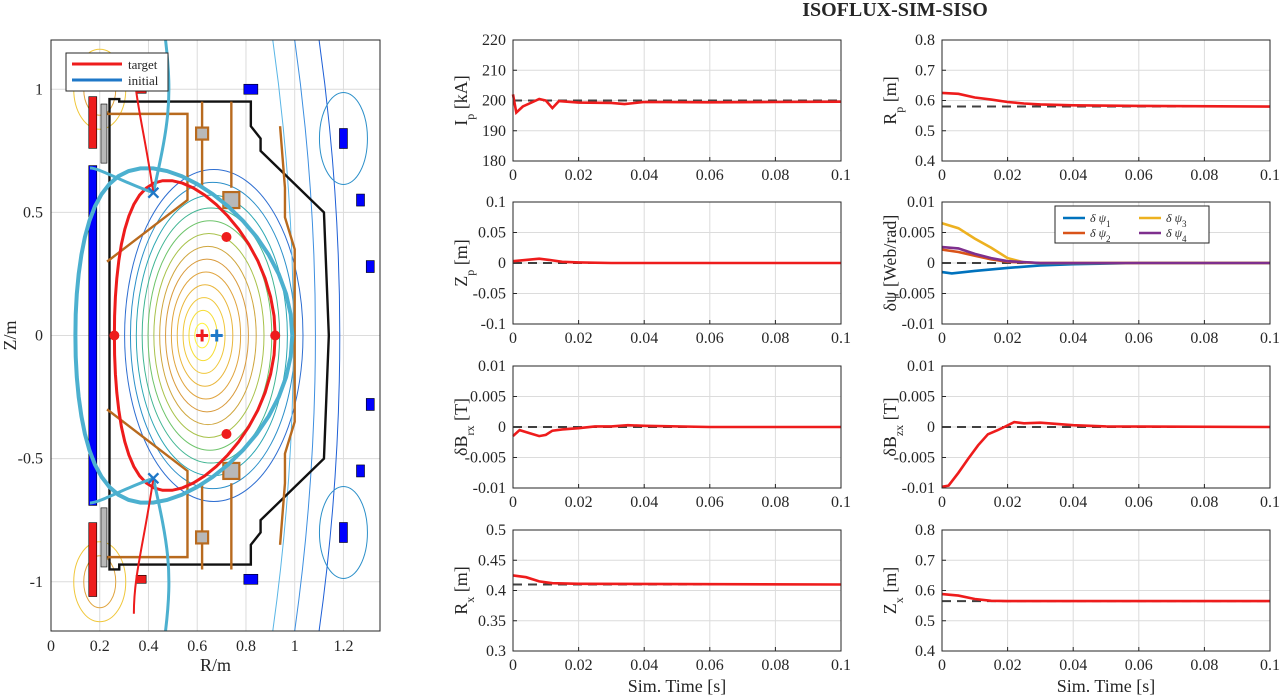 Image resolution: width=1280 pixels, height=696 pixels. Describe the element at coordinates (153, 192) in the screenshot. I see `x-point-marker` at that location.